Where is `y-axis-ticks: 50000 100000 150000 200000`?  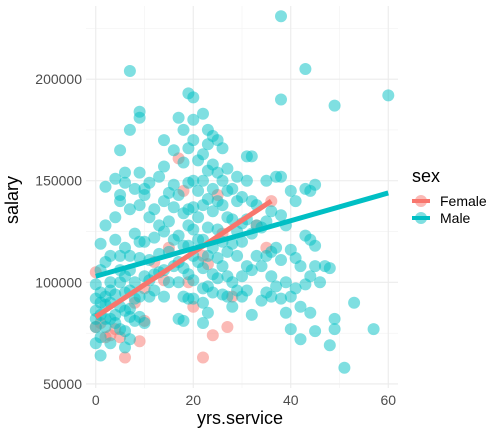
y-axis-ticks: 50000 100000 150000 200000 is located at coordinates (58, 231).